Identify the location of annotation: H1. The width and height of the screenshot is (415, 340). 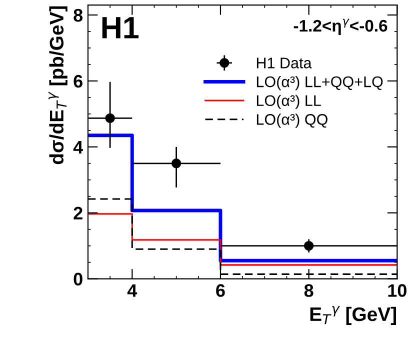
(120, 27).